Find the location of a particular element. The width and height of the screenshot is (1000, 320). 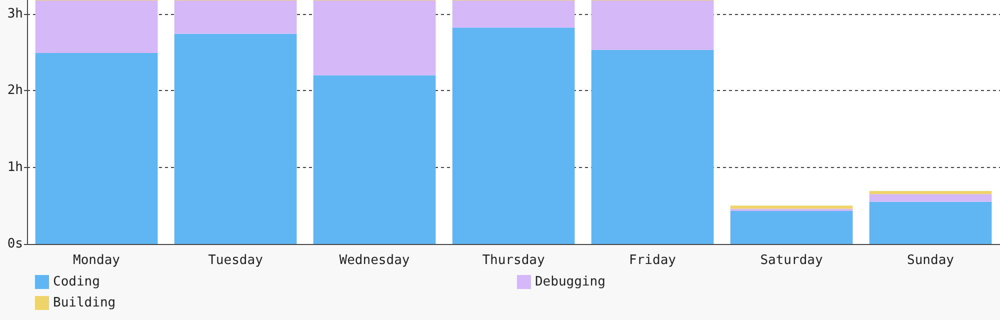

x-tick-label: Saturday is located at coordinates (791, 260).